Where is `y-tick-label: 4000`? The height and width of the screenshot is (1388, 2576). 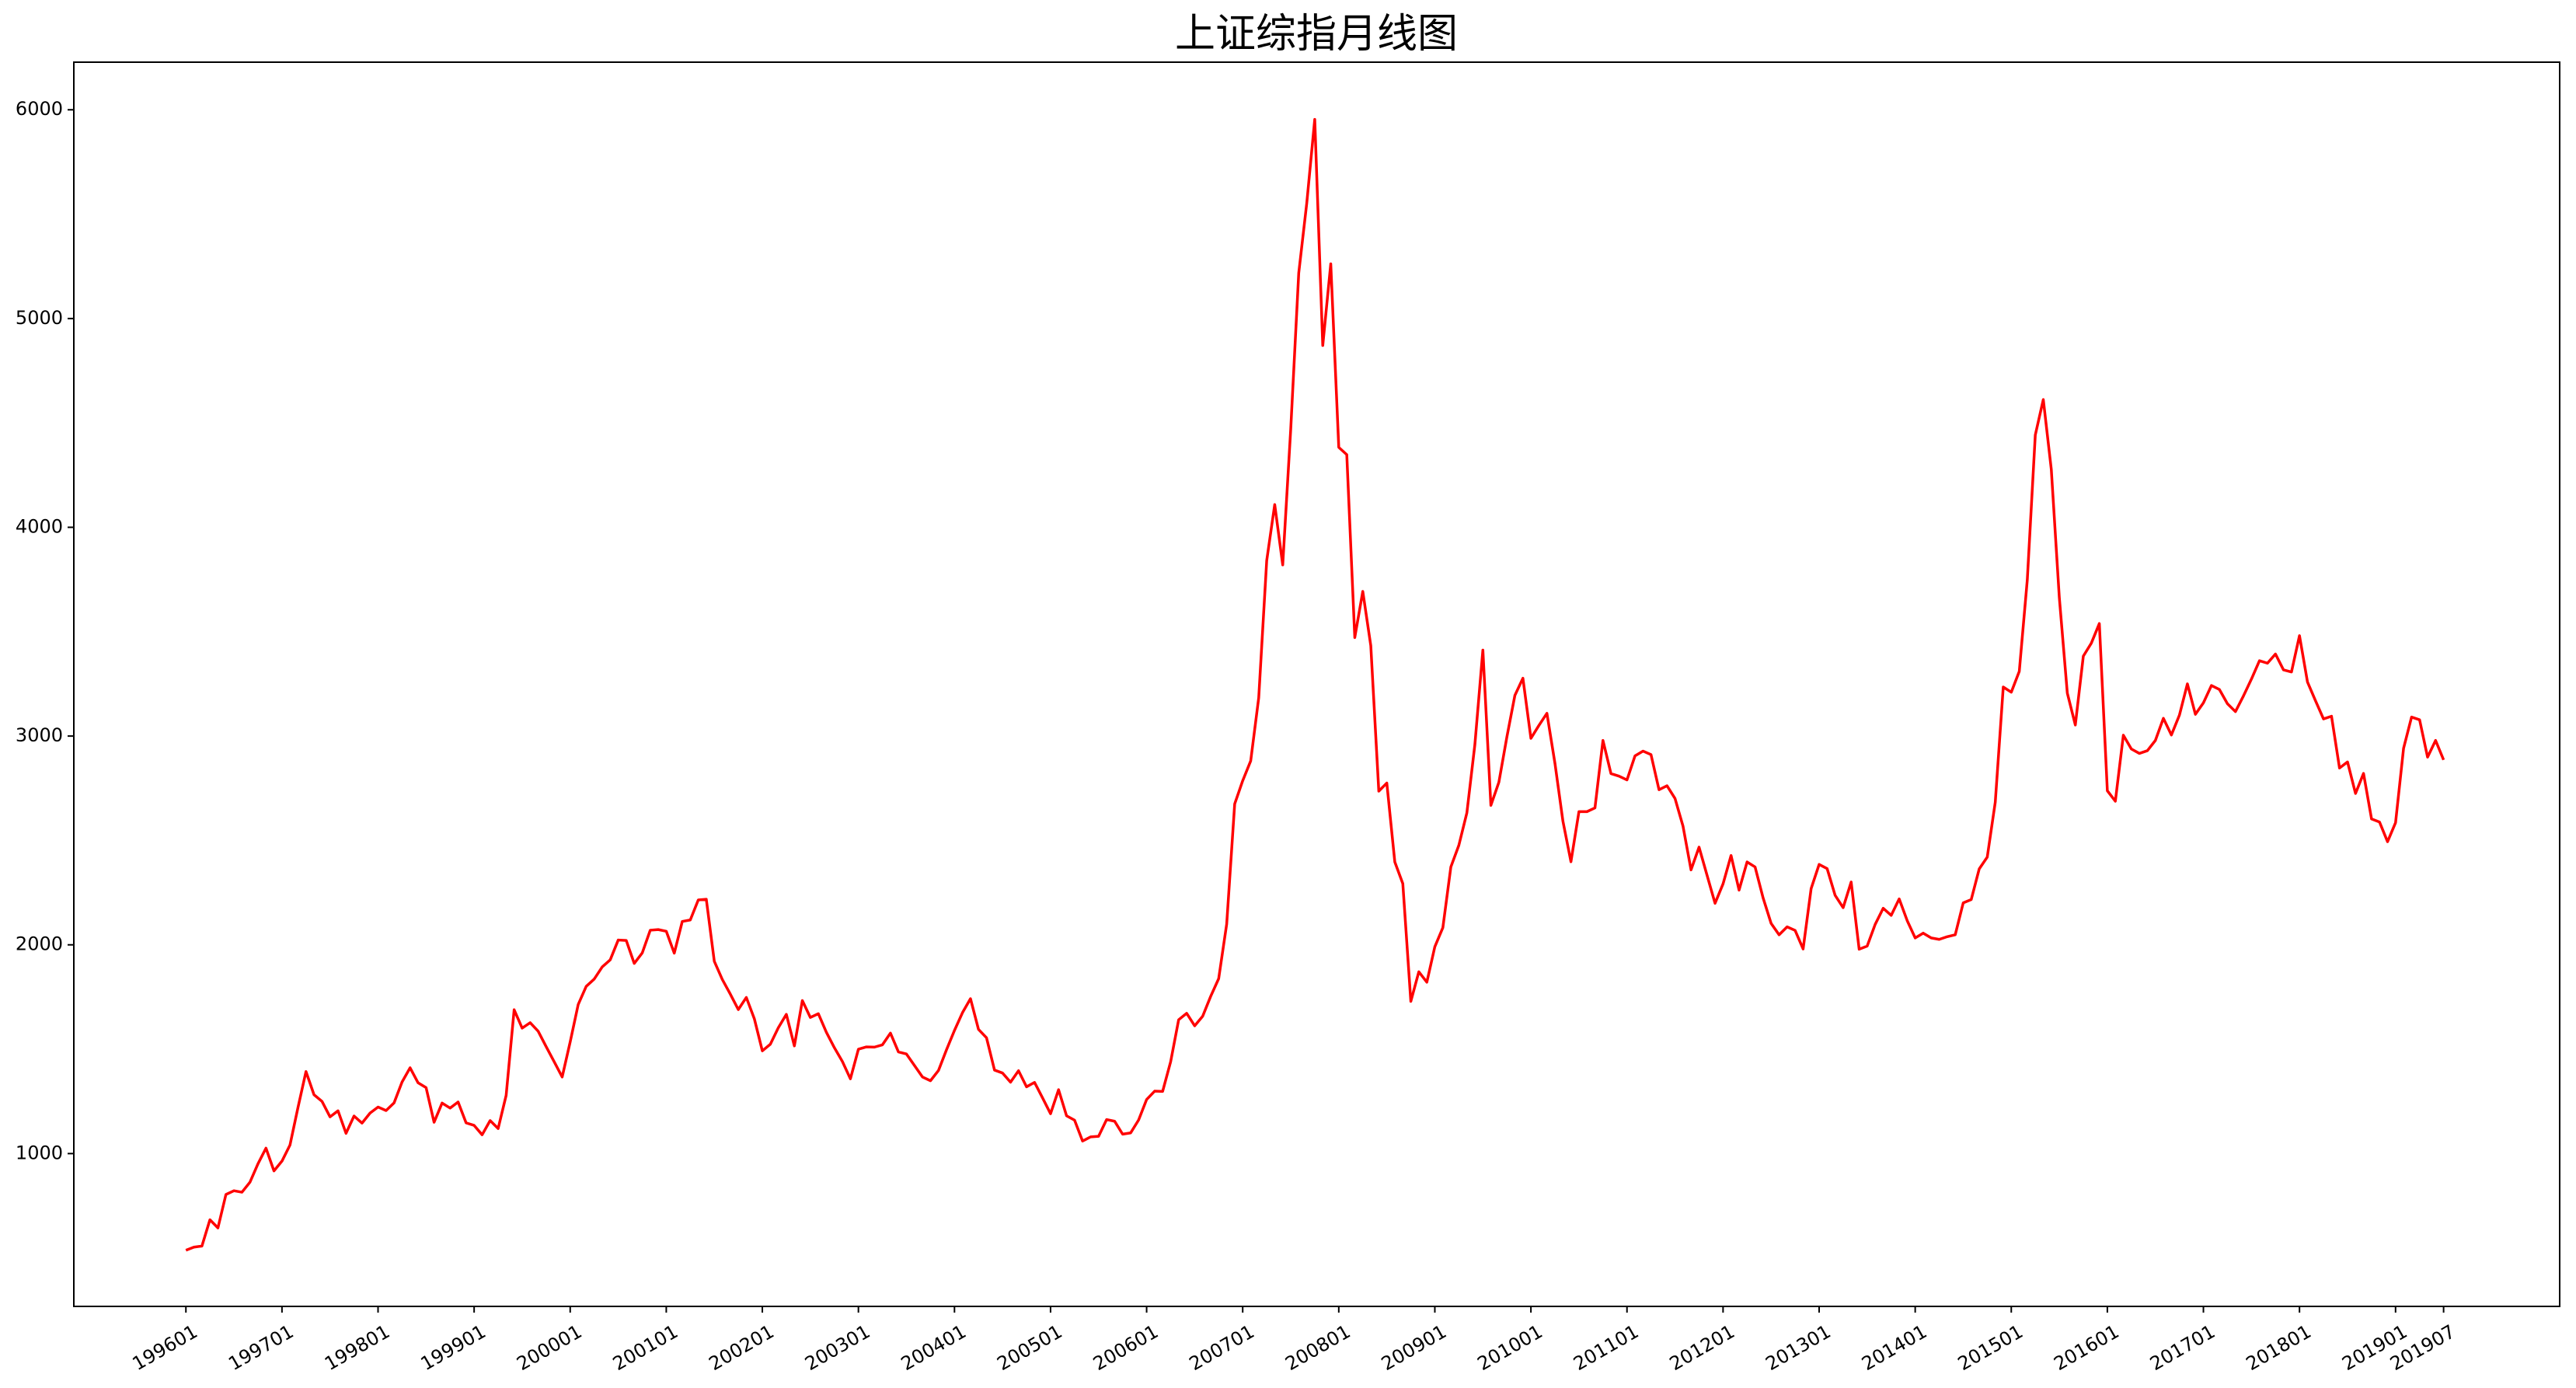 y-tick-label: 4000 is located at coordinates (39, 526).